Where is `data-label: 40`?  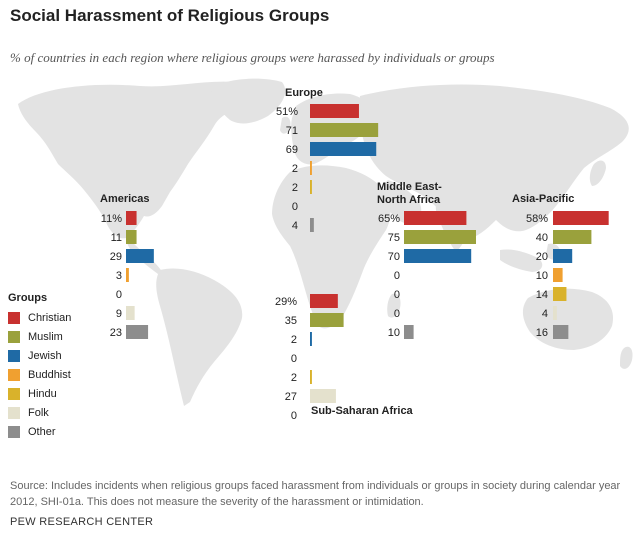 data-label: 40 is located at coordinates (542, 238).